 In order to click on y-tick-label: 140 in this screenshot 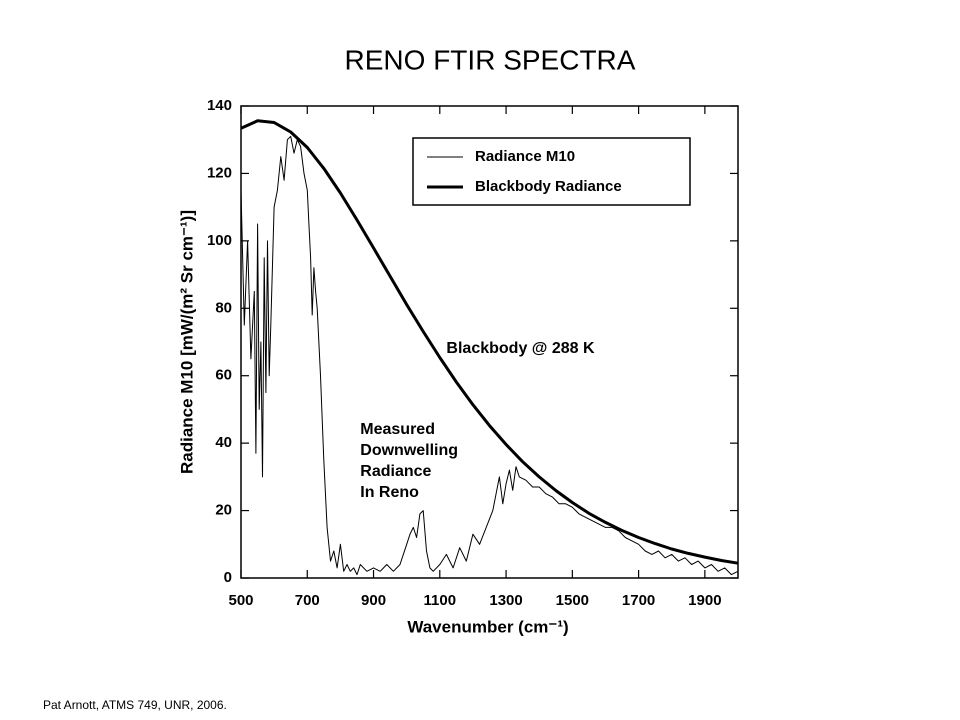, I will do `click(219, 105)`.